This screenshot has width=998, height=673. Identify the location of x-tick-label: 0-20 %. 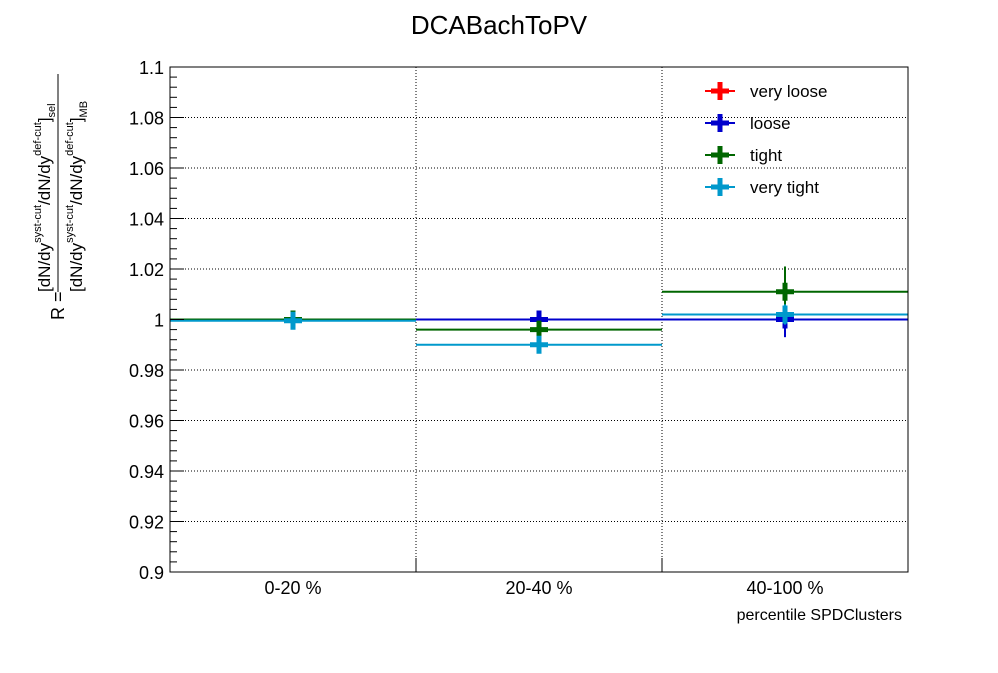
(292, 588).